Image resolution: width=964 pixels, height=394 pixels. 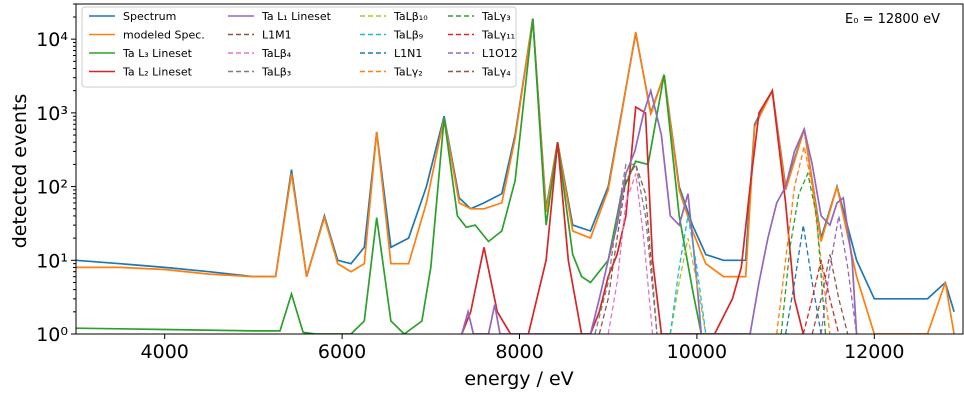 What do you see at coordinates (52, 261) in the screenshot?
I see `y-tick-label: 10¹` at bounding box center [52, 261].